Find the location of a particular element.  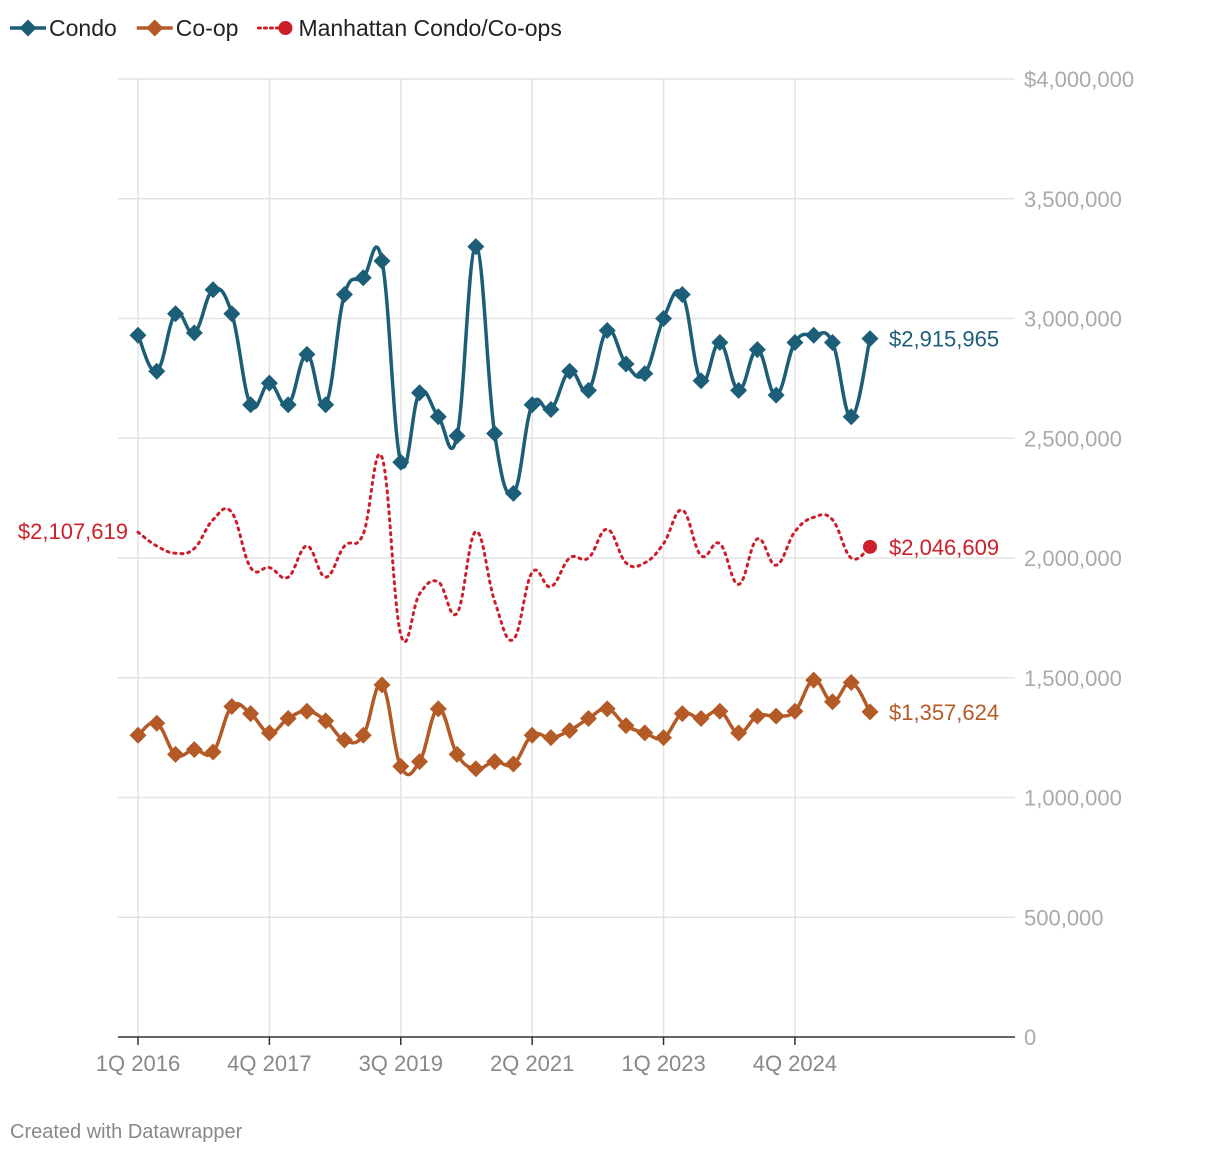

y-tick-label: 500,000 is located at coordinates (1064, 917).